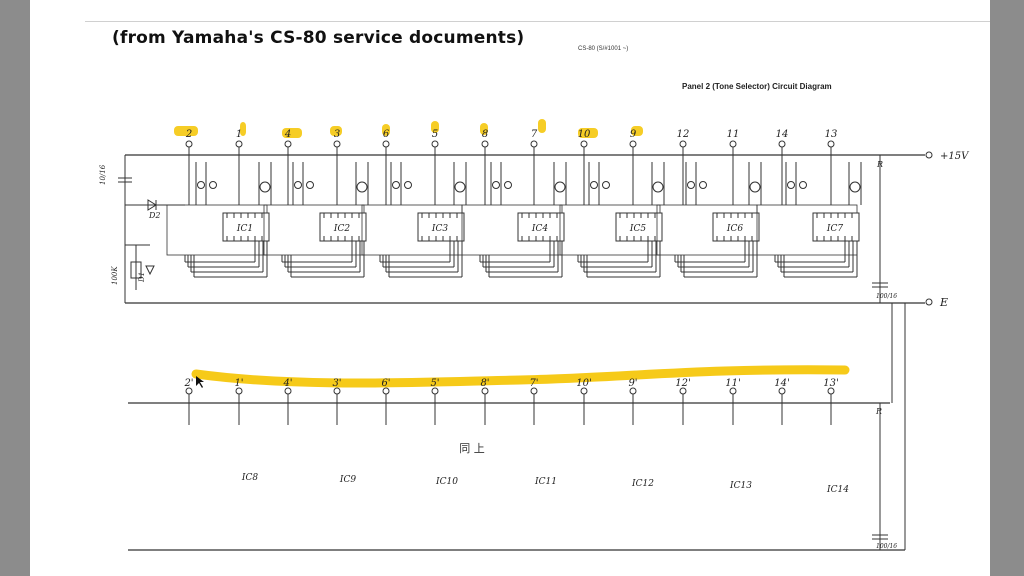  Describe the element at coordinates (115, 275) in the screenshot. I see `left-res-label: 100K` at that location.